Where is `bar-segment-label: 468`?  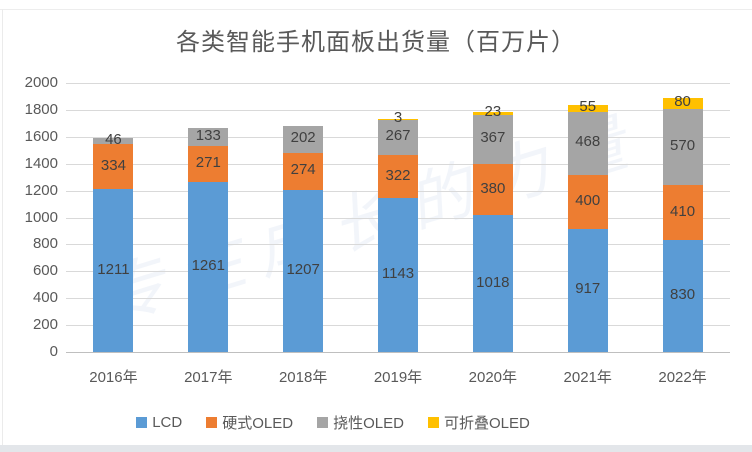
bar-segment-label: 468 is located at coordinates (588, 142).